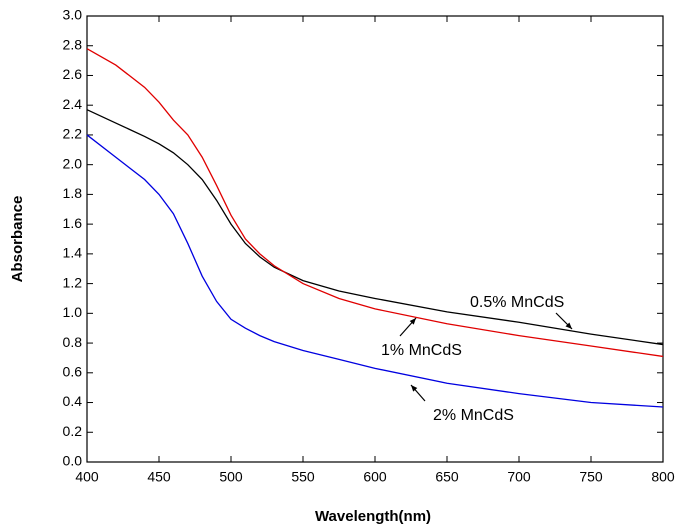 This screenshot has width=679, height=529. What do you see at coordinates (421, 350) in the screenshot?
I see `series-label: 1% MnCdS` at bounding box center [421, 350].